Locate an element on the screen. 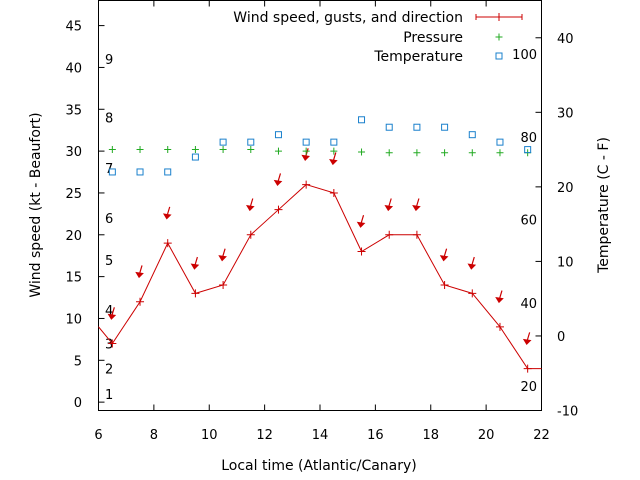 This screenshot has height=480, width=640. x-tick-label: 18 is located at coordinates (430, 435).